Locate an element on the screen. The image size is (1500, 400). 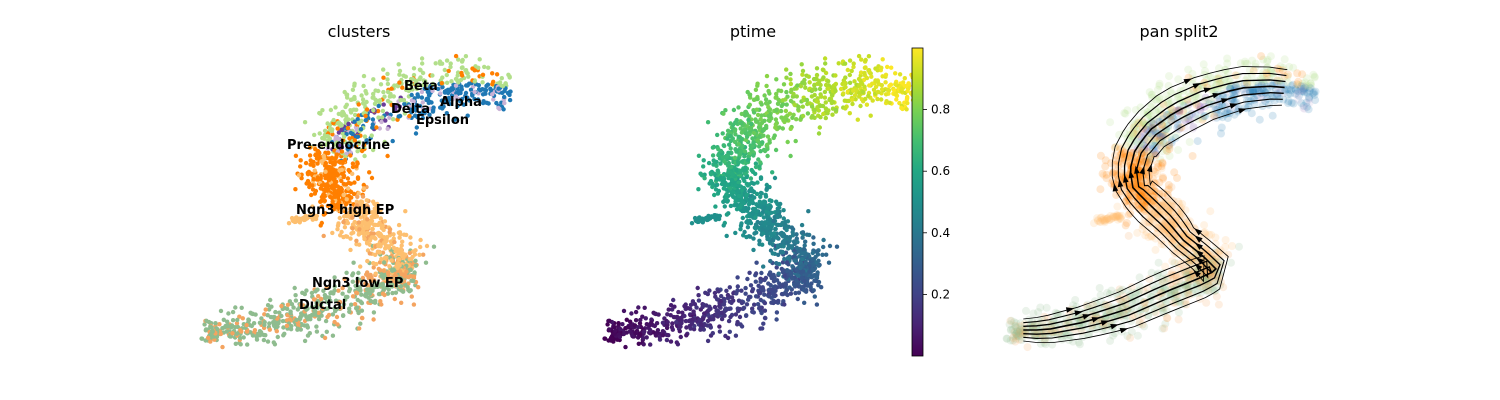
cluster-label: Pre-endocrine is located at coordinates (338, 145).